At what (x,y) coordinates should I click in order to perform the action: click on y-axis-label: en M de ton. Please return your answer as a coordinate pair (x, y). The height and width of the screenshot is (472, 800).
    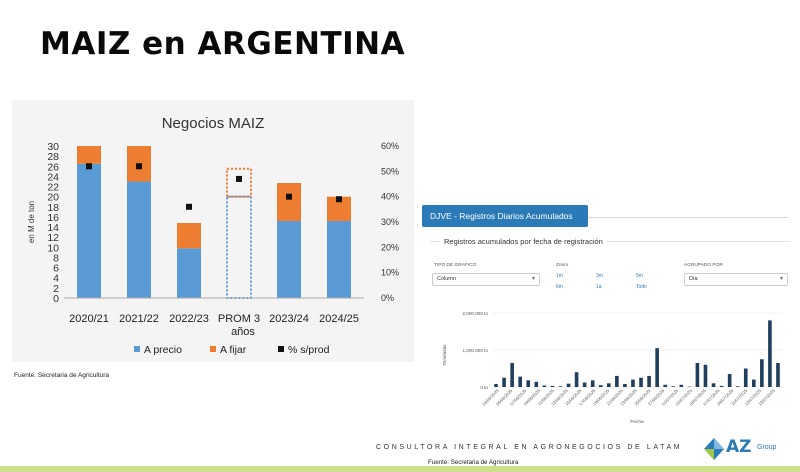
    Looking at the image, I should click on (31, 222).